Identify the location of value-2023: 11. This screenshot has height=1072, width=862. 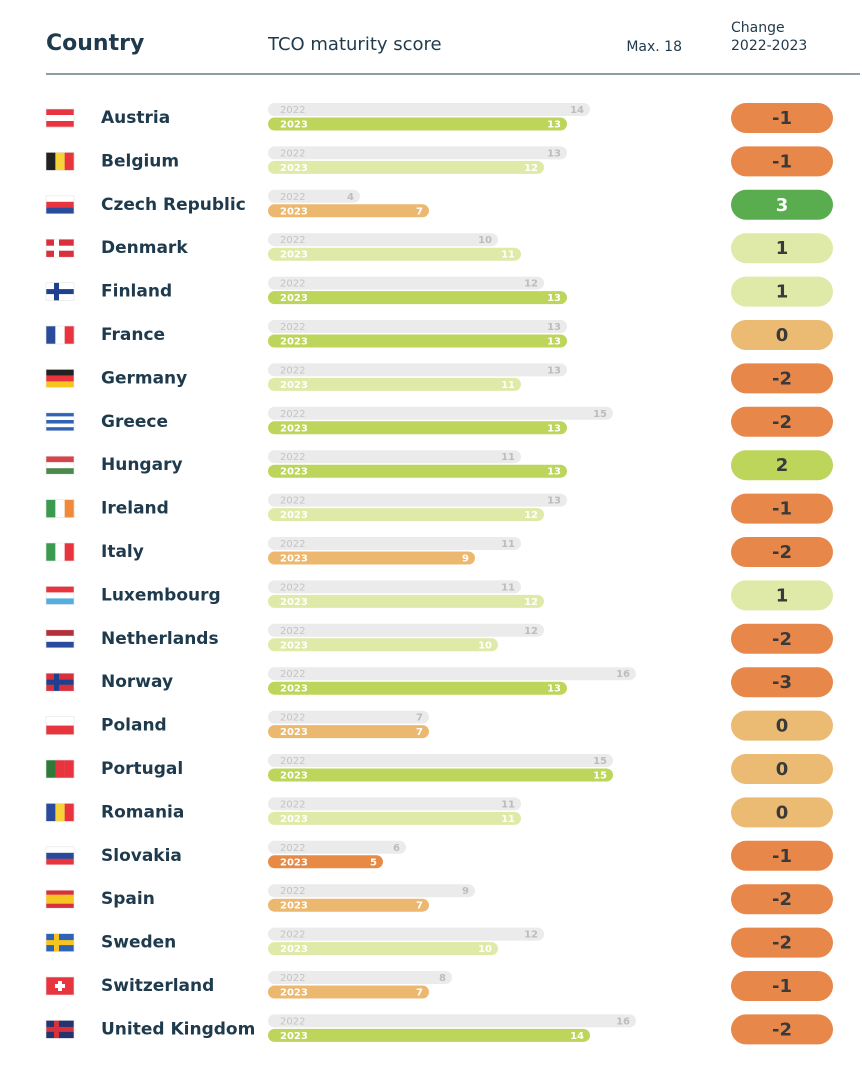
(508, 255).